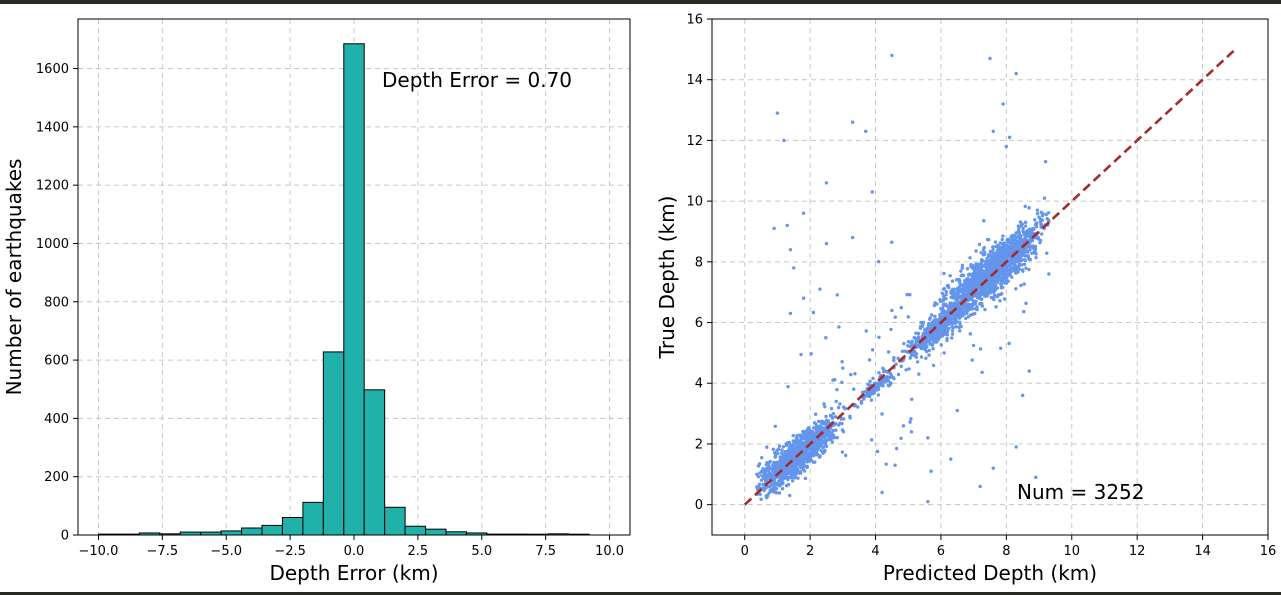 The image size is (1281, 595). Describe the element at coordinates (1137, 551) in the screenshot. I see `scatter-x-tick-label: 12` at that location.